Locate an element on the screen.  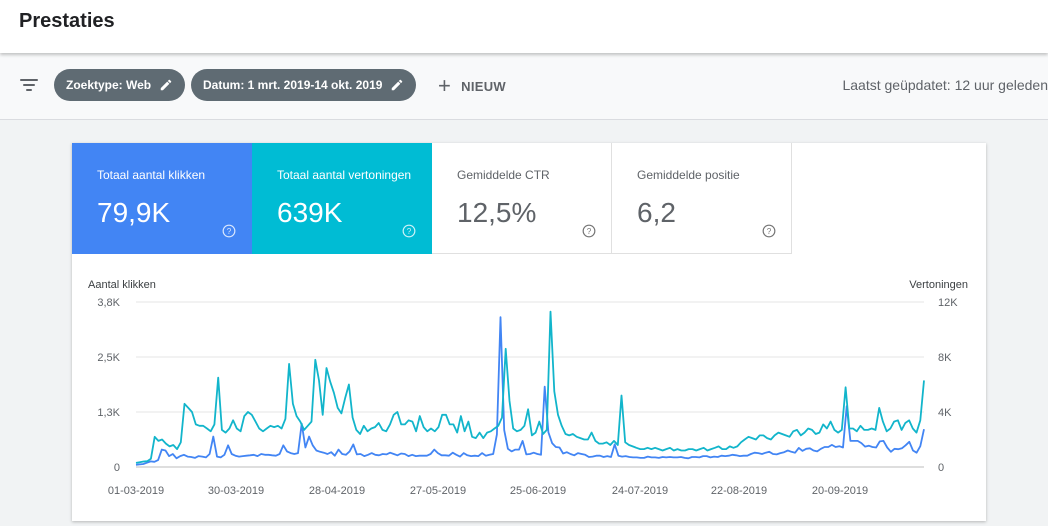
new-filter-button: + NIEUW is located at coordinates (472, 86).